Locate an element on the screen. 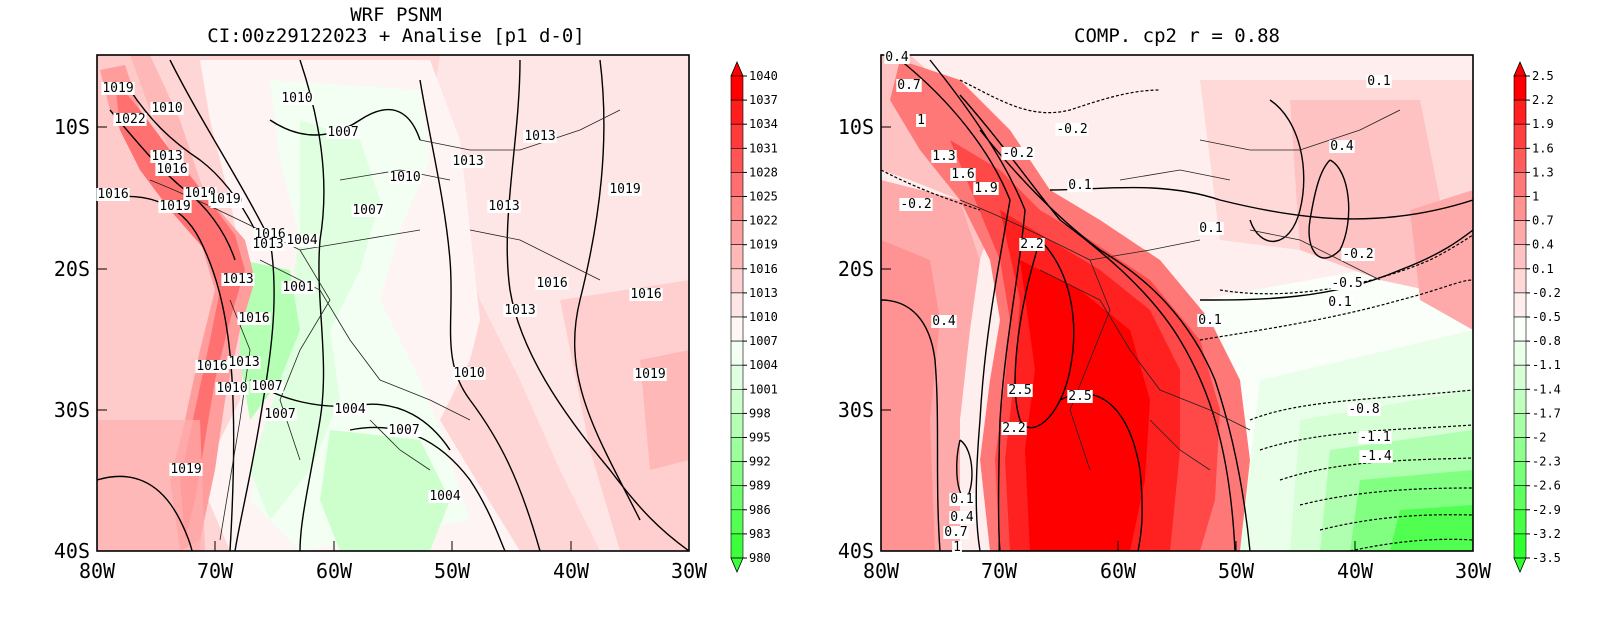 This screenshot has height=620, width=1604. right-colorbar-label: -2.9 is located at coordinates (1546, 510).